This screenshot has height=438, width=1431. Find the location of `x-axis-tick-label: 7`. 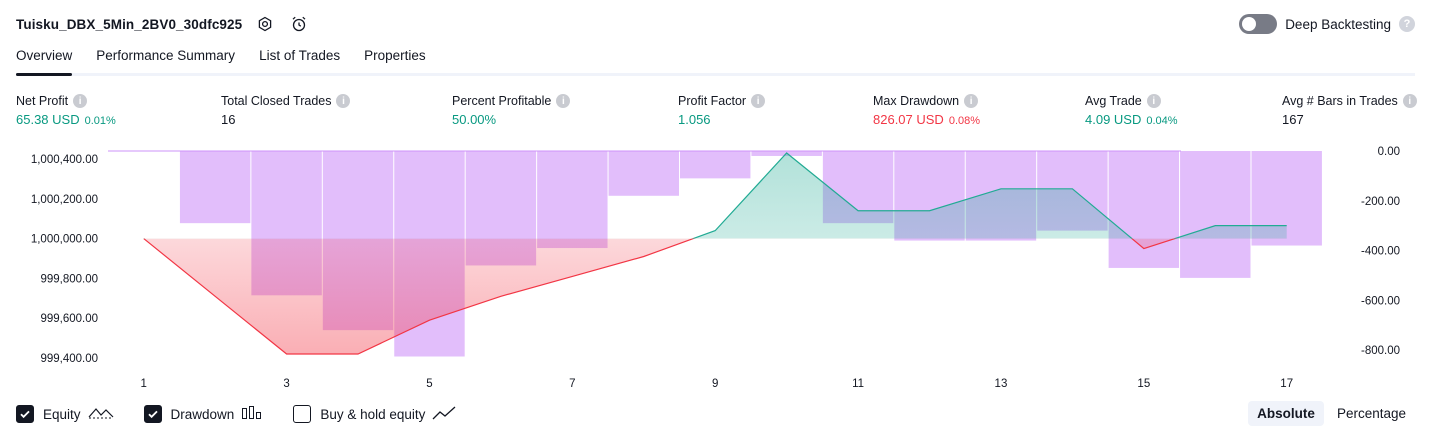

x-axis-tick-label: 7 is located at coordinates (572, 384).